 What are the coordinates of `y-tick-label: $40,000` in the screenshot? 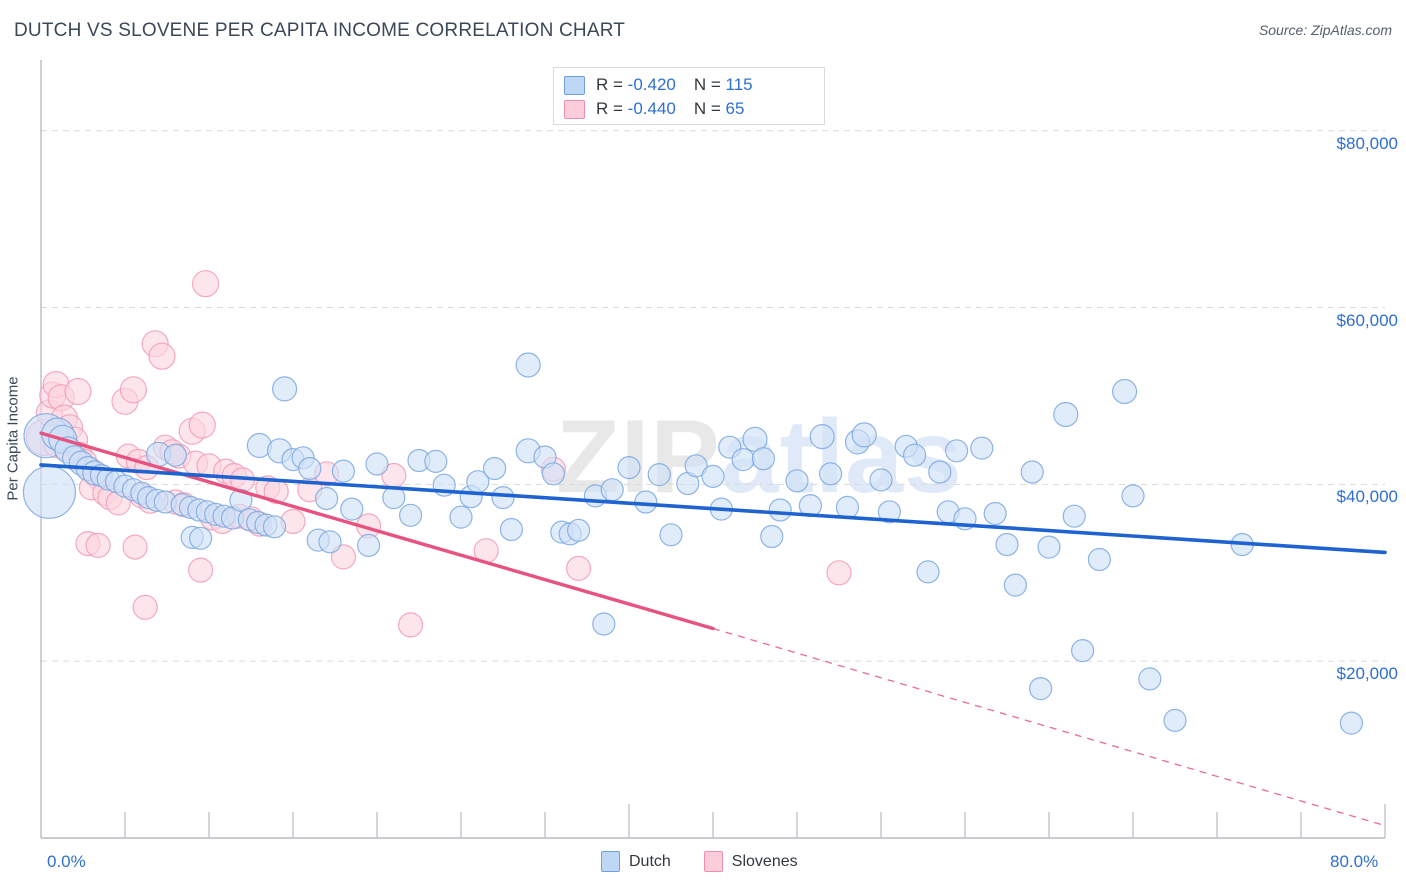 It's located at (1367, 497).